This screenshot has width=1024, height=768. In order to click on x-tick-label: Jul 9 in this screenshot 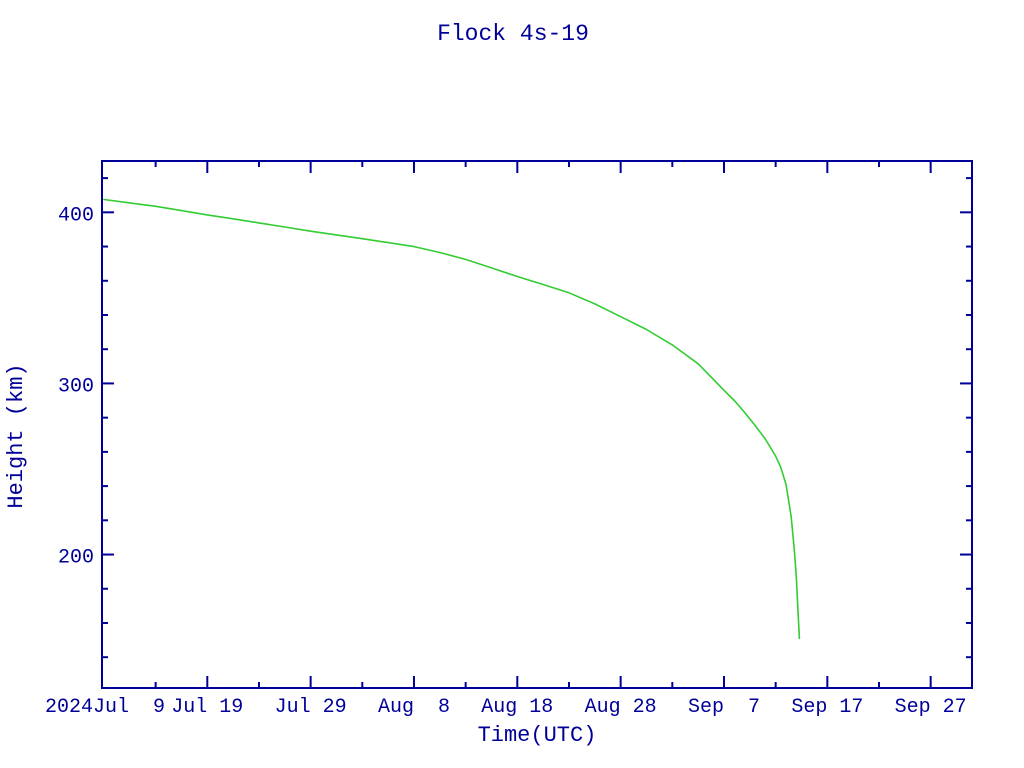, I will do `click(129, 707)`.